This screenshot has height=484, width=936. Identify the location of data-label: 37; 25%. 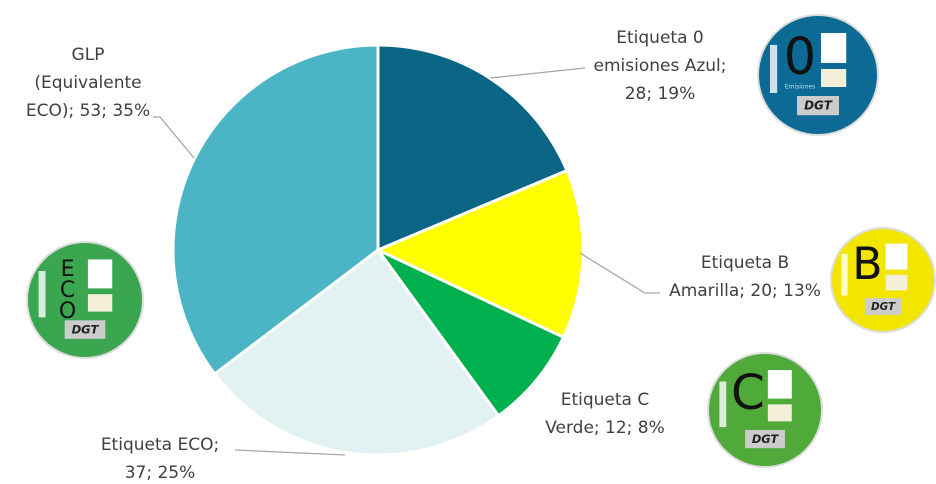
(160, 471).